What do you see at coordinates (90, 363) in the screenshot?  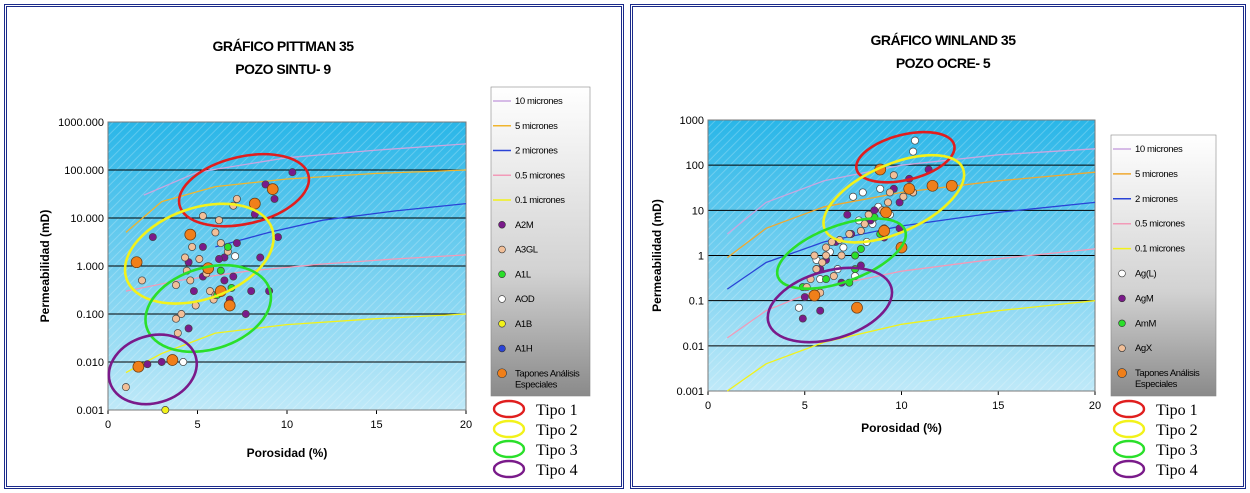 I see `y-tick-label: 0.010` at bounding box center [90, 363].